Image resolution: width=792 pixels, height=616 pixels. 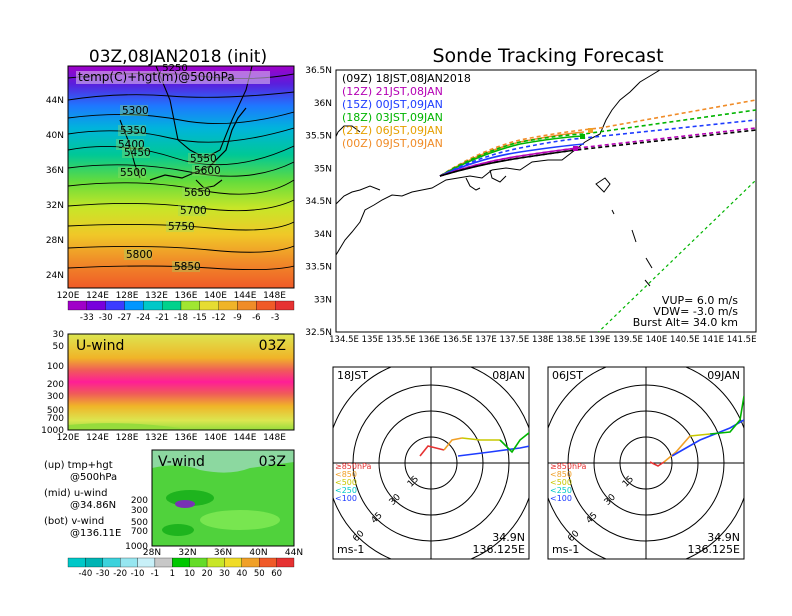 What do you see at coordinates (685, 322) in the screenshot?
I see `run-info: Burst Alt= 34.0 km` at bounding box center [685, 322].